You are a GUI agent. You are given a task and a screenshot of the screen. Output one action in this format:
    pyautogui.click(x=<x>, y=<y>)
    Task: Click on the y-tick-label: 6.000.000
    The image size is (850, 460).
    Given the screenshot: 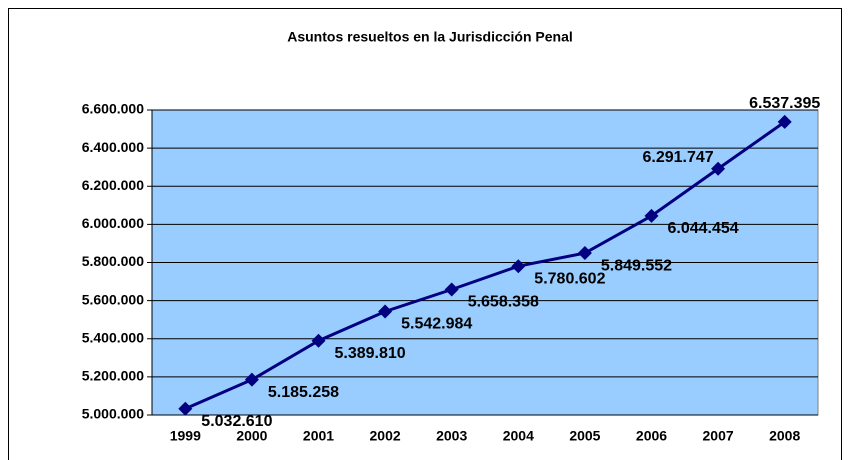 What is the action you would take?
    pyautogui.click(x=113, y=223)
    